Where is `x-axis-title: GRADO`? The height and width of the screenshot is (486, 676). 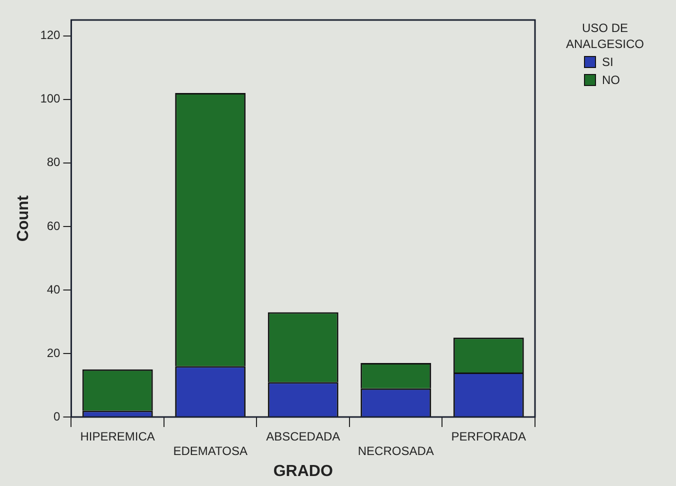
x-axis-title: GRADO is located at coordinates (303, 471).